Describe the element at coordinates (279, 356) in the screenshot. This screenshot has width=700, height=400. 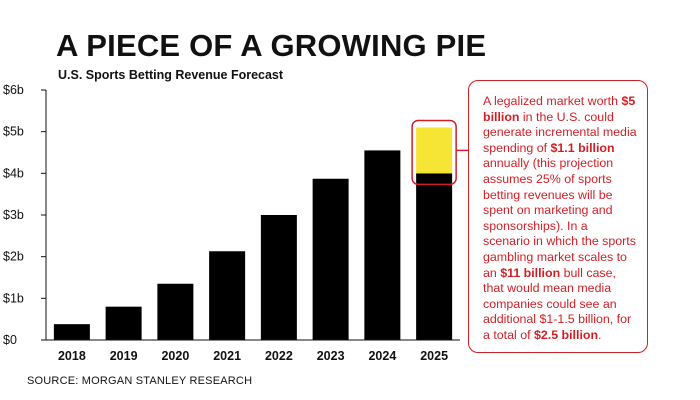
I see `x-tick-label: 2022` at that location.